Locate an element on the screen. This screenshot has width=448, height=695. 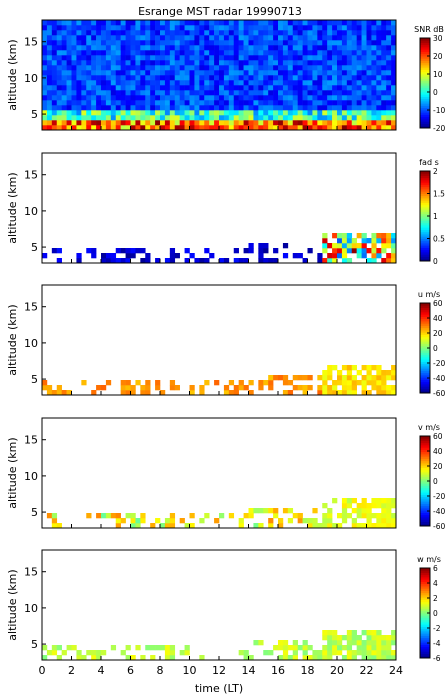
x-tick-label: 18 is located at coordinates (308, 670).